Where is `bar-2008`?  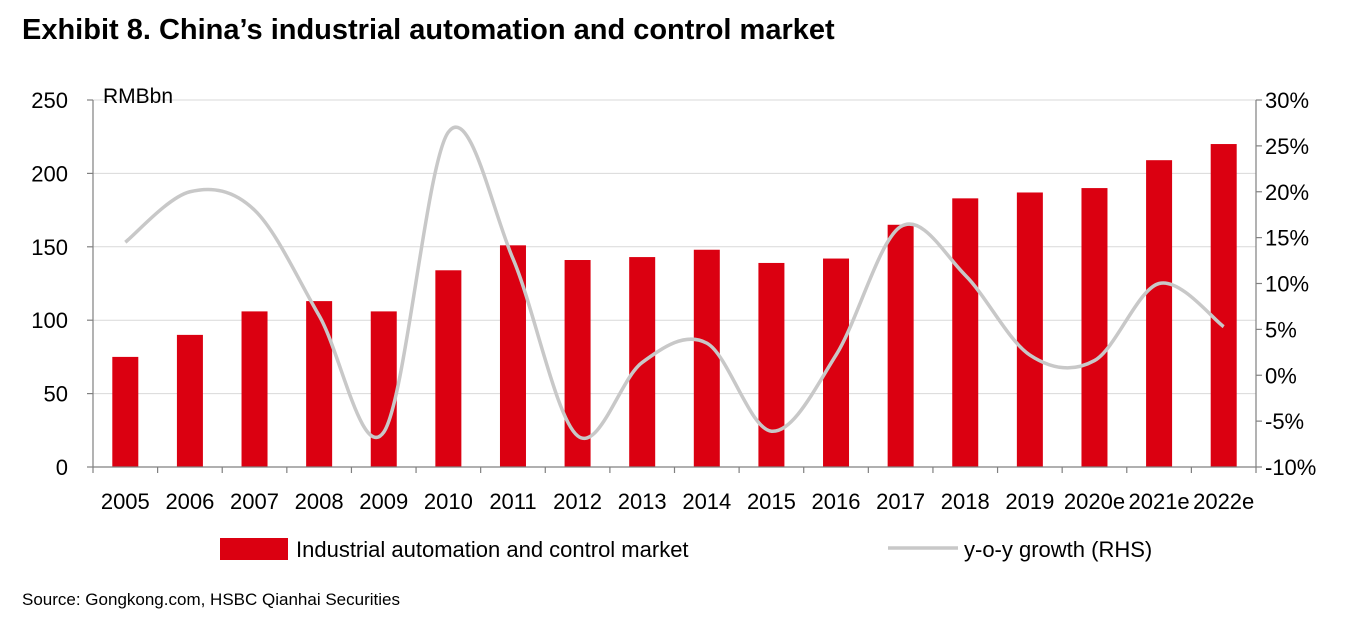
bar-2008 is located at coordinates (319, 384).